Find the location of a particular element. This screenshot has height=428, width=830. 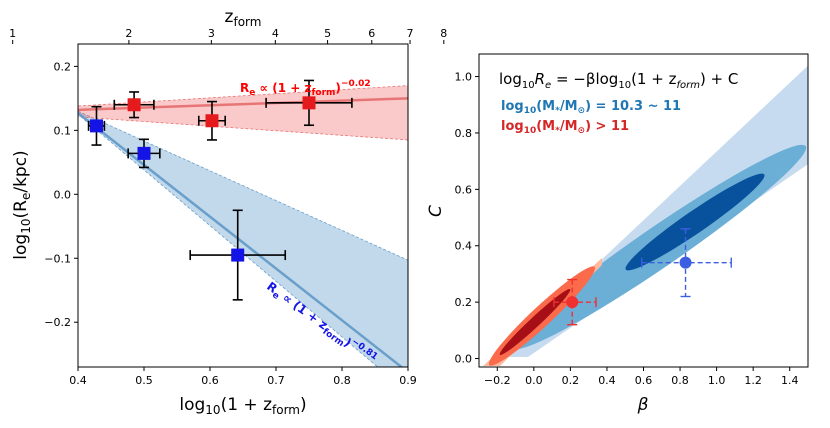

y-tick-label: 0.4 is located at coordinates (464, 246).